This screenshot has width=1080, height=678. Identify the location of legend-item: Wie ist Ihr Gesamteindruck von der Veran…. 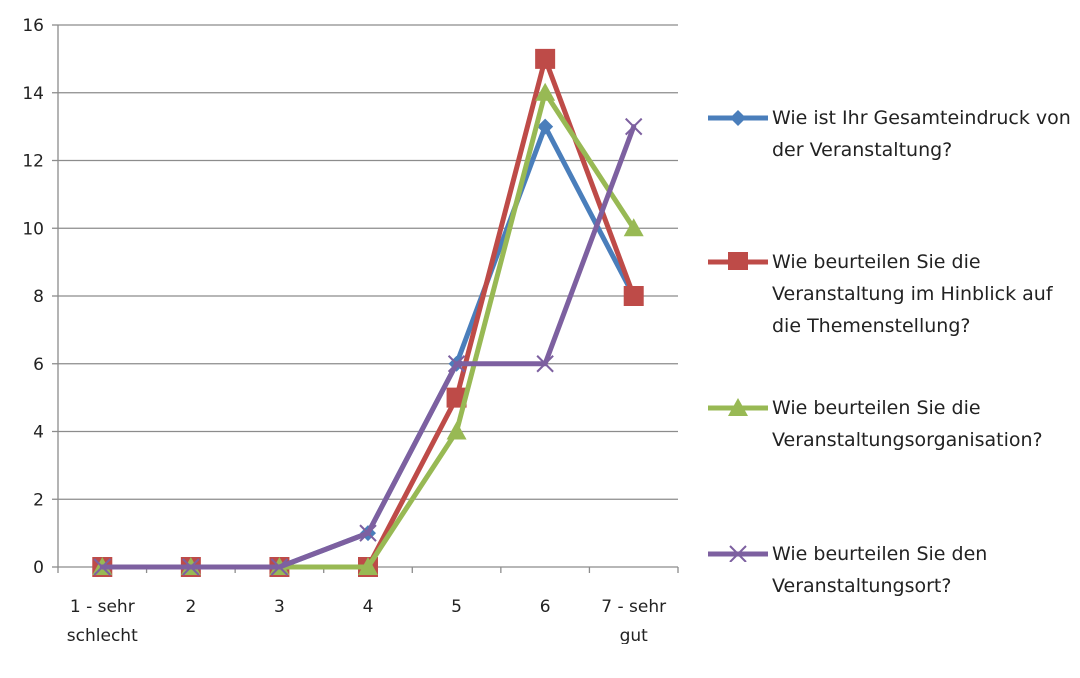
(891, 168).